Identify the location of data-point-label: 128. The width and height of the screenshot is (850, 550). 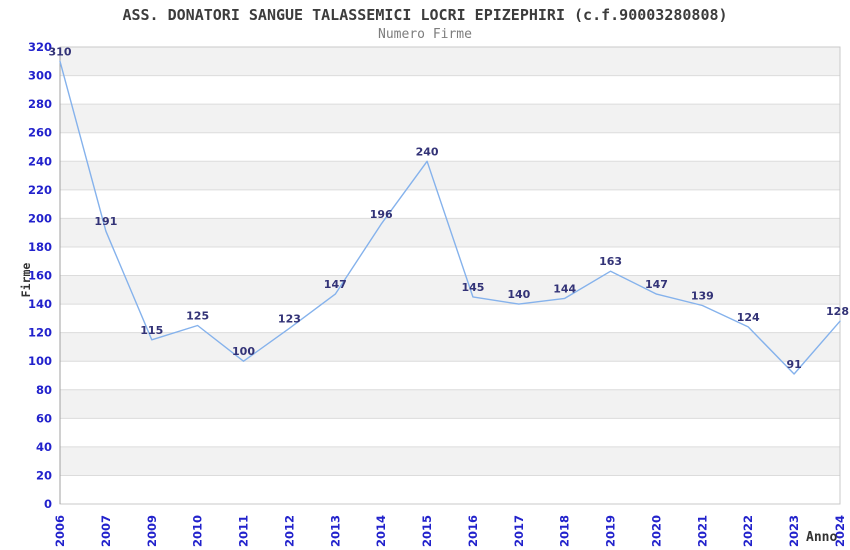
(837, 311).